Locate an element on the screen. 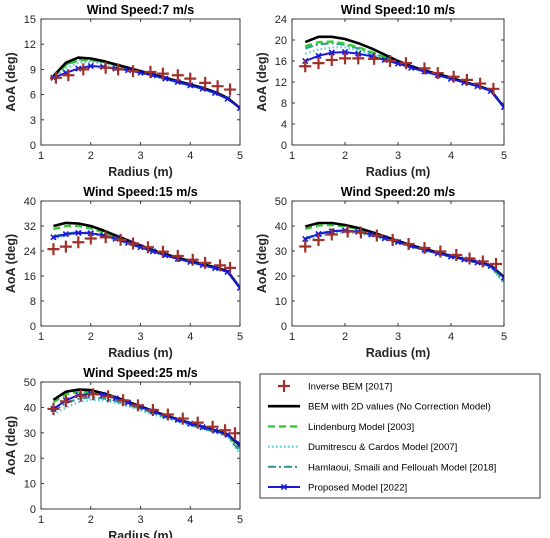 The image size is (550, 538). y-axis-label: AoA (deg) is located at coordinates (262, 81).